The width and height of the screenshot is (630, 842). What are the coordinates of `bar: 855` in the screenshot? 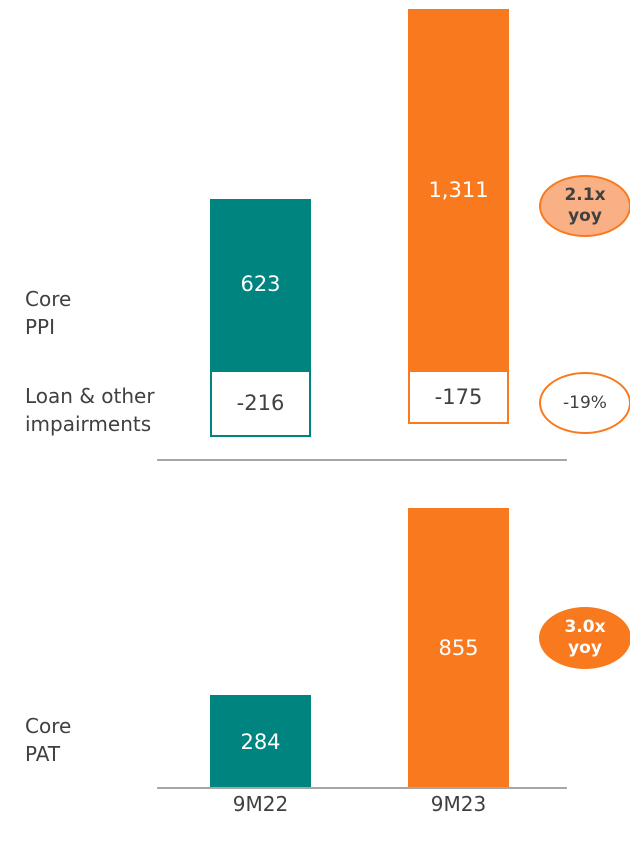 It's located at (458, 648).